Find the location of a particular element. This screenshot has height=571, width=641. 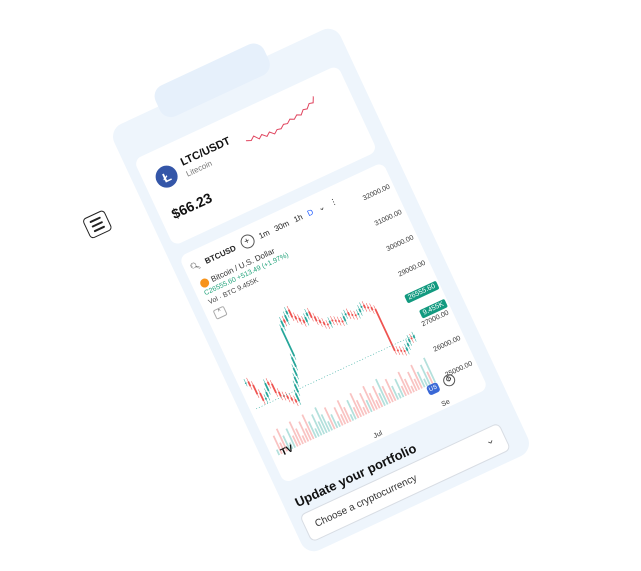

price-plot is located at coordinates (326, 351).